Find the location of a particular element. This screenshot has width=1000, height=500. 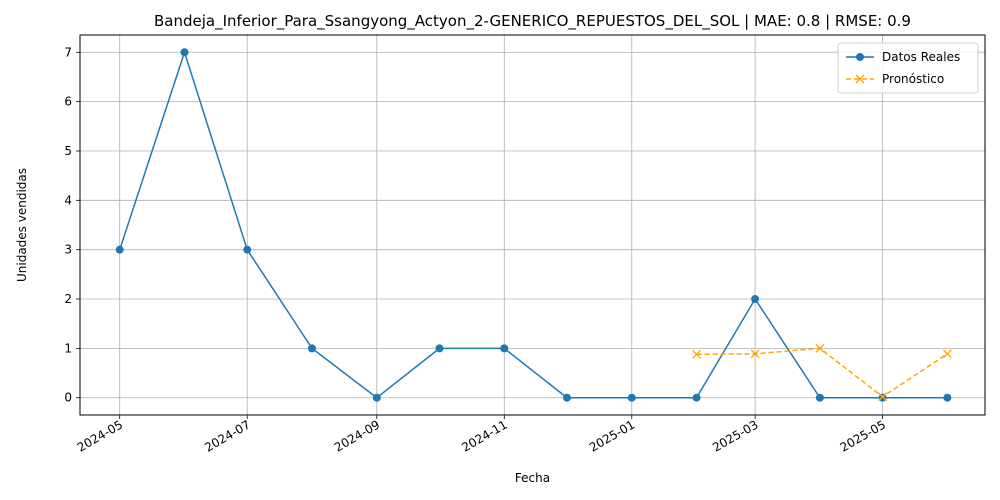

x-tick-label: 2024-11 is located at coordinates (484, 435).